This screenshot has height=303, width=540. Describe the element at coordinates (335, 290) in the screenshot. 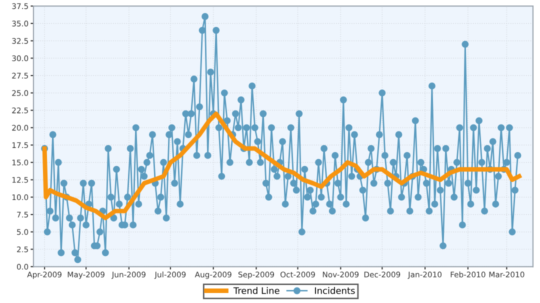

I see `legend-label: Incidents` at that location.